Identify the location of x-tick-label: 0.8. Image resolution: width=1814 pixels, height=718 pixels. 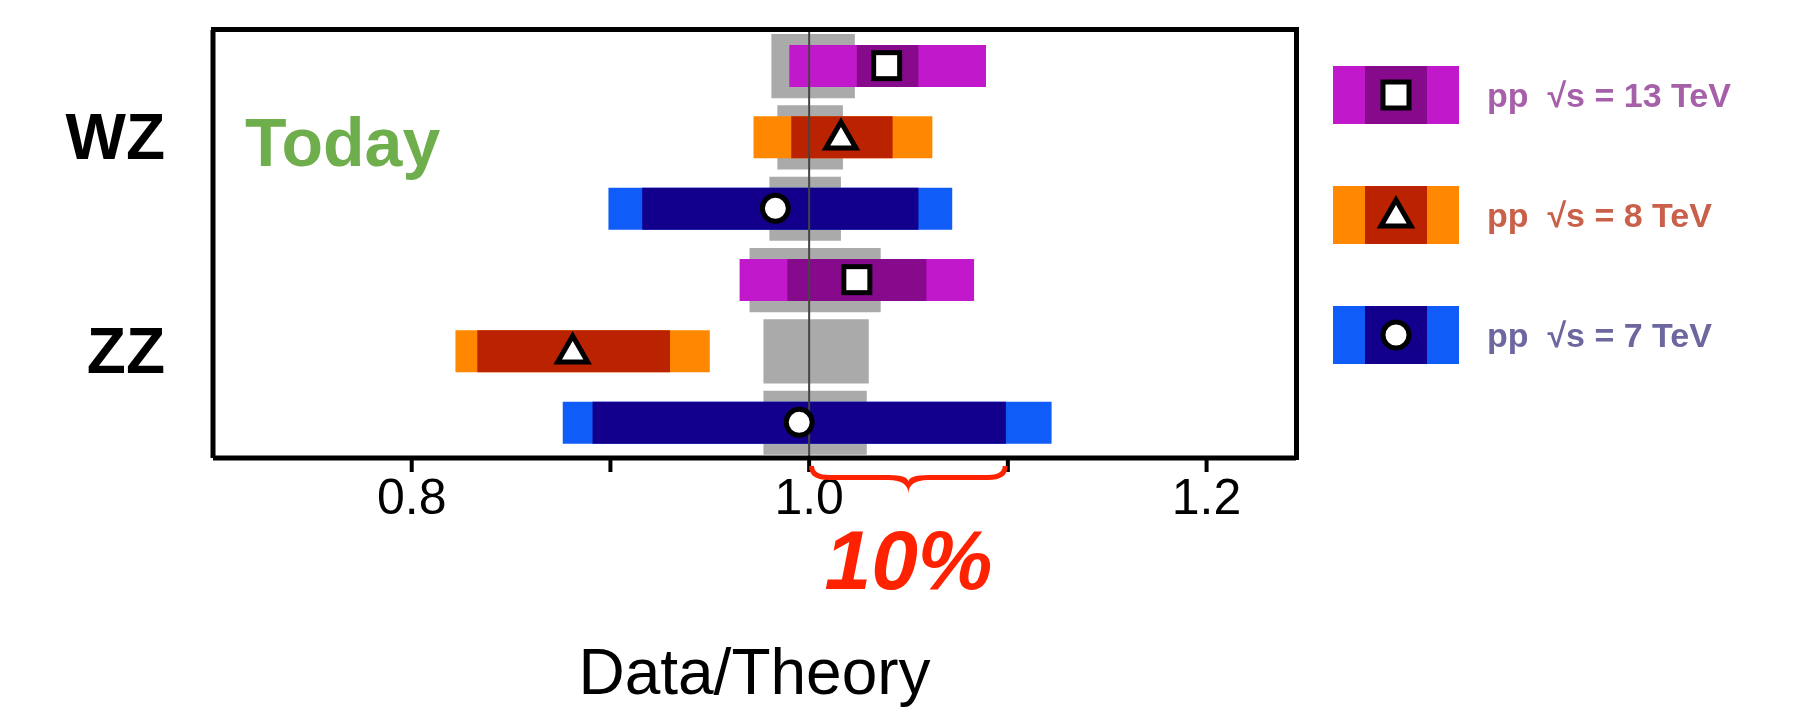
(411, 497).